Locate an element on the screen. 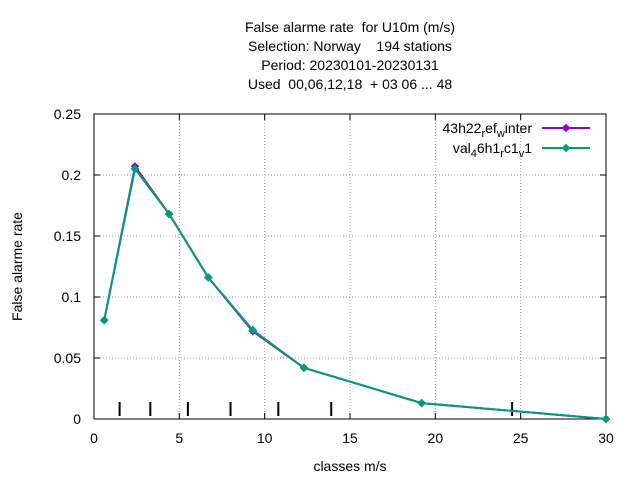 The image size is (640, 480). title-line: False alarme rate for U10m (m/s) is located at coordinates (350, 27).